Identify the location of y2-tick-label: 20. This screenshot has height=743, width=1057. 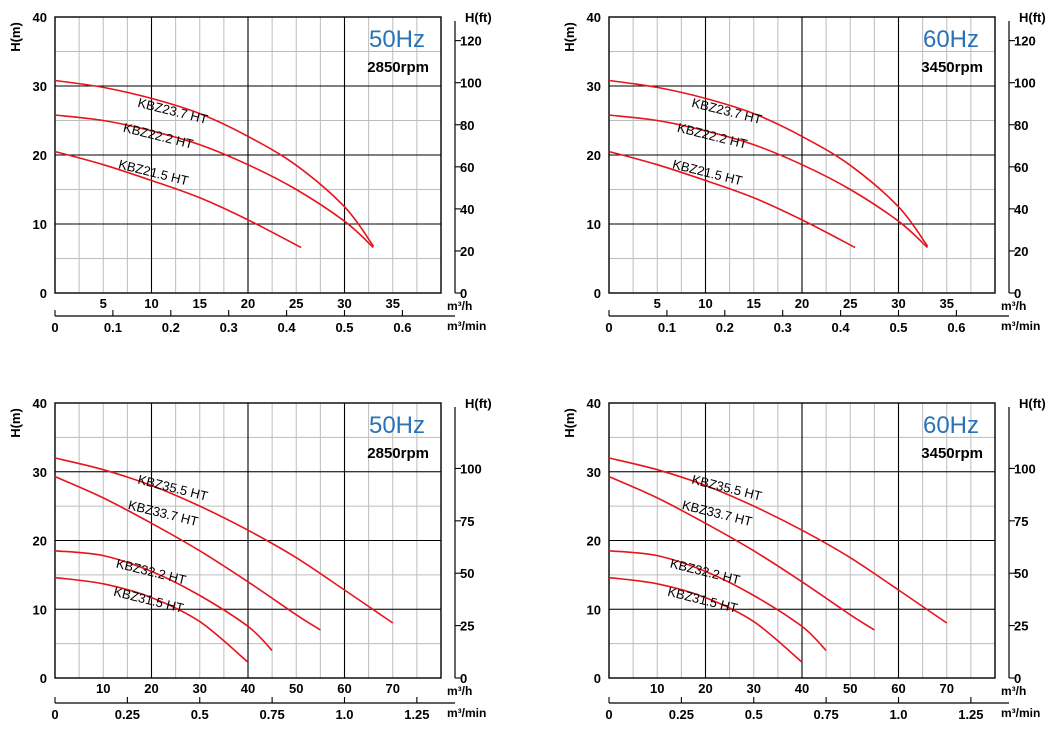
(467, 251).